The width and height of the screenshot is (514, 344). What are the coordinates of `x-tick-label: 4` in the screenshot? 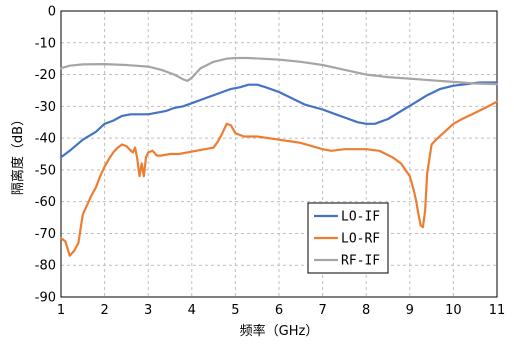 It's located at (192, 310).